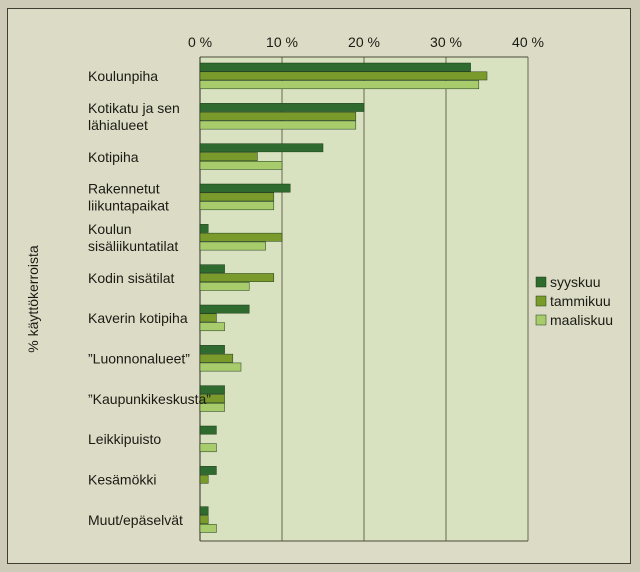 This screenshot has width=640, height=572. I want to click on category-label: Kotipiha, so click(113, 157).